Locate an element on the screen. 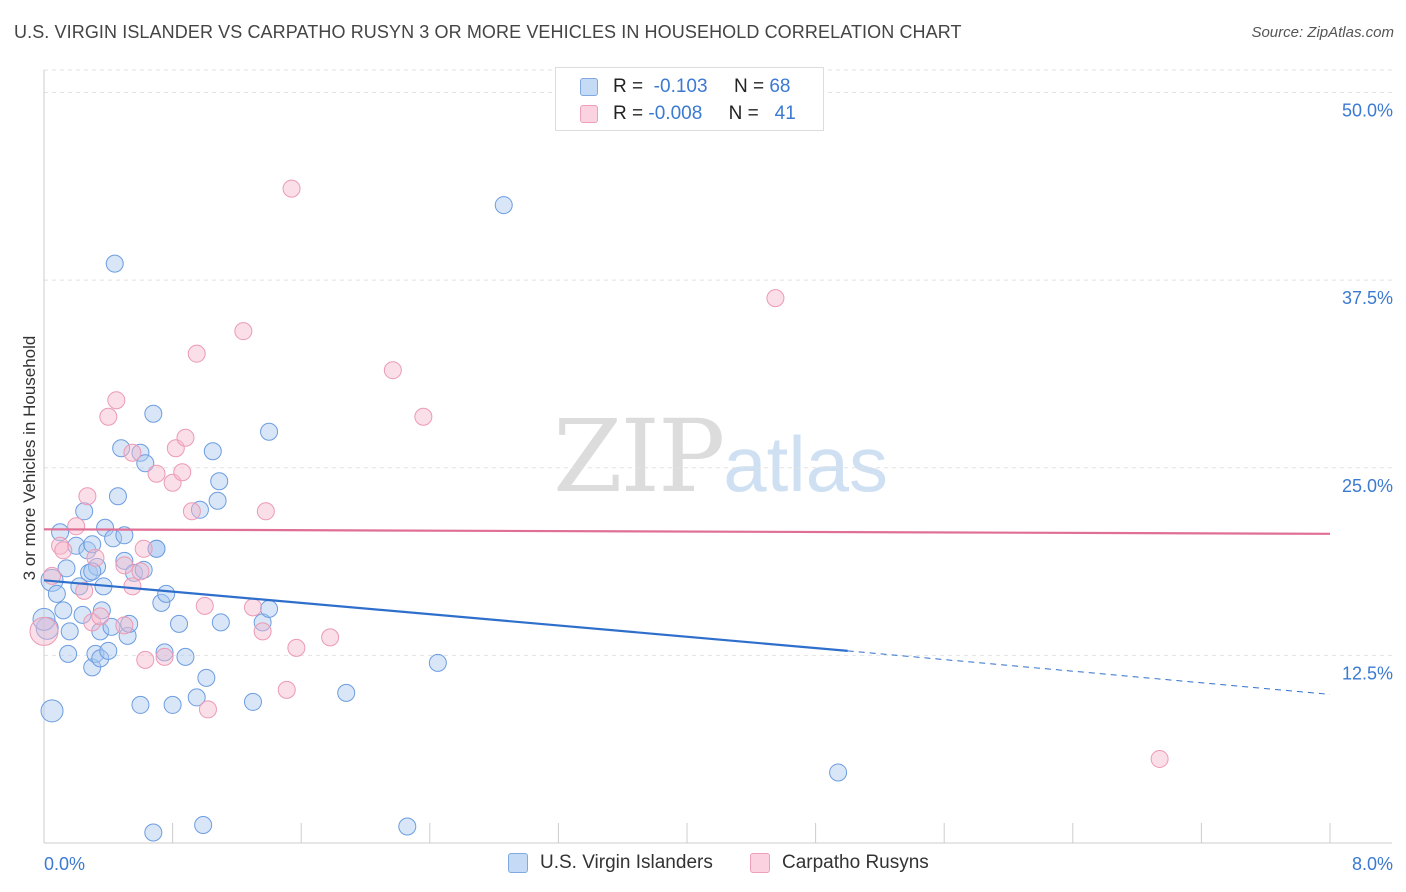 Image resolution: width=1406 pixels, height=892 pixels. y-tick-label: 25.0% is located at coordinates (1367, 486).